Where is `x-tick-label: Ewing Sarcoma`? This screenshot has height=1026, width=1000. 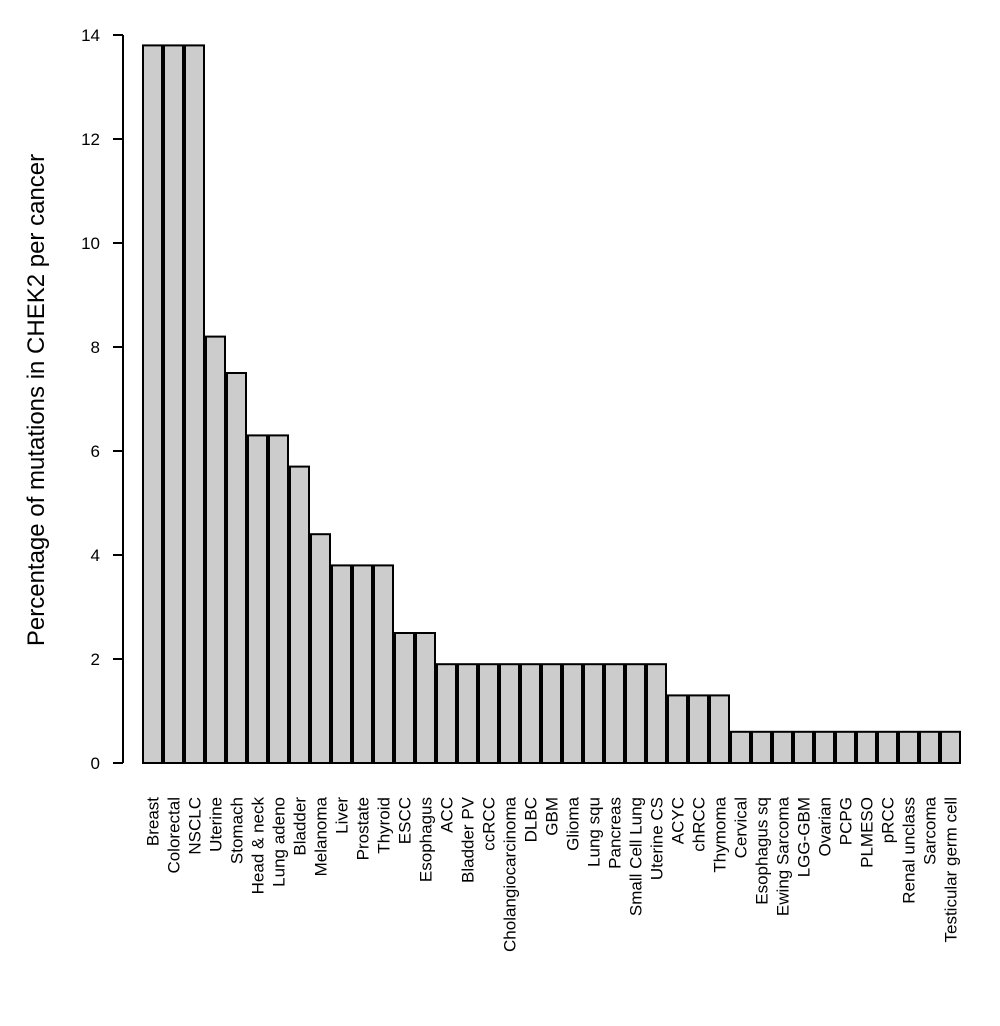 x-tick-label: Ewing Sarcoma is located at coordinates (783, 856).